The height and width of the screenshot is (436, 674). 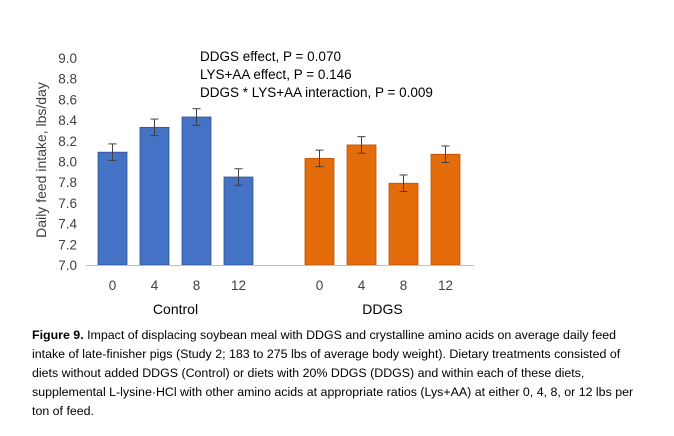 What do you see at coordinates (67, 203) in the screenshot?
I see `y-tick-label: 7.6` at bounding box center [67, 203].